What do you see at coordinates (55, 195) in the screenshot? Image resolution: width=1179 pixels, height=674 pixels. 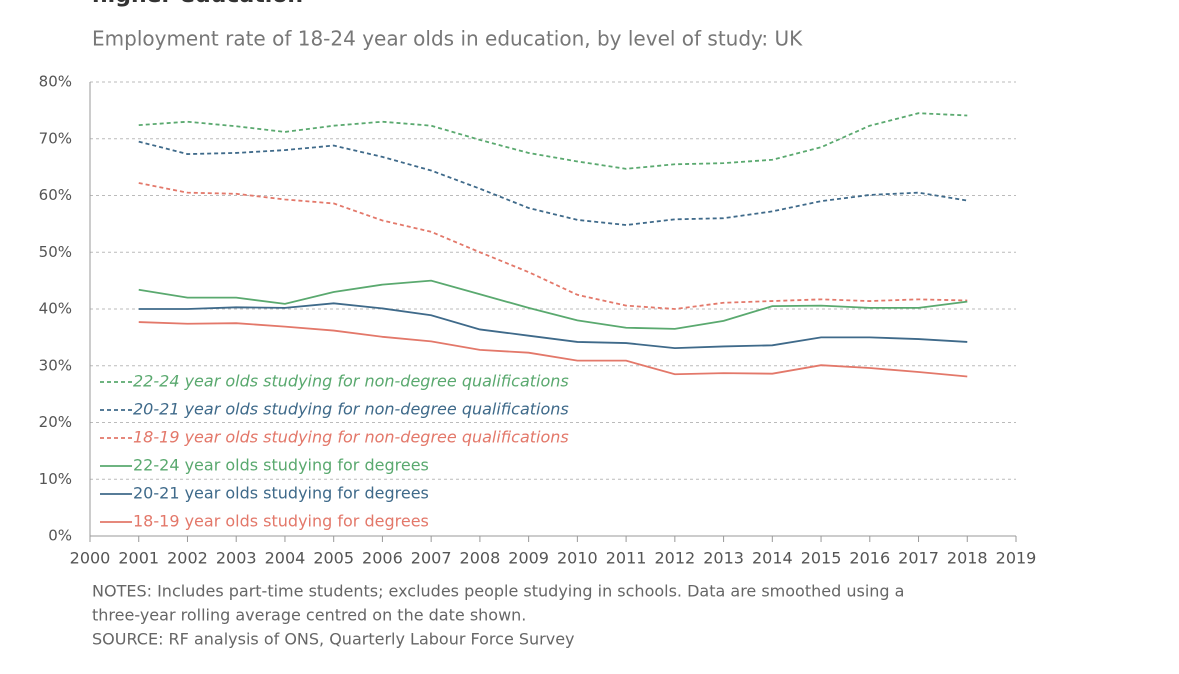 I see `y-tick-label: 60%` at bounding box center [55, 195].